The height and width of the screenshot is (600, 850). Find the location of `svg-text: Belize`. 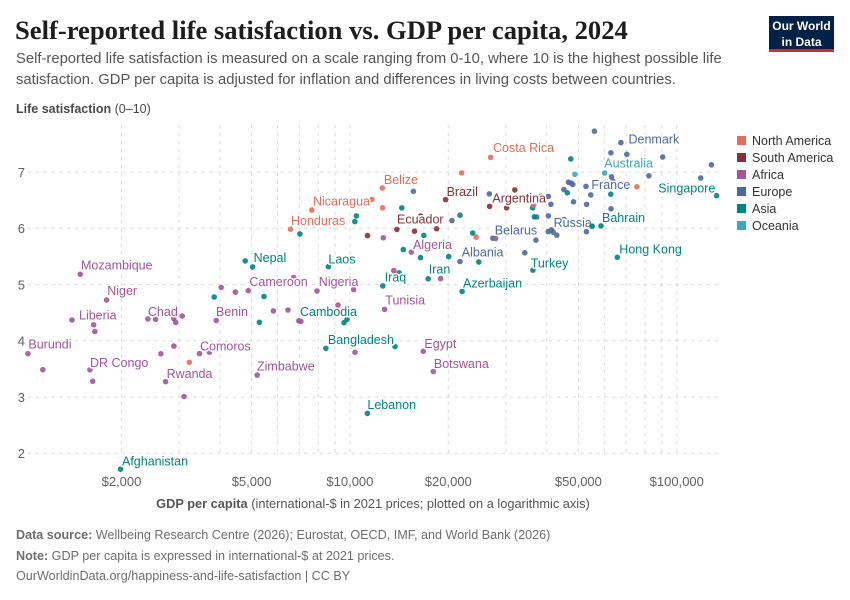

svg-text: Belize is located at coordinates (401, 180).